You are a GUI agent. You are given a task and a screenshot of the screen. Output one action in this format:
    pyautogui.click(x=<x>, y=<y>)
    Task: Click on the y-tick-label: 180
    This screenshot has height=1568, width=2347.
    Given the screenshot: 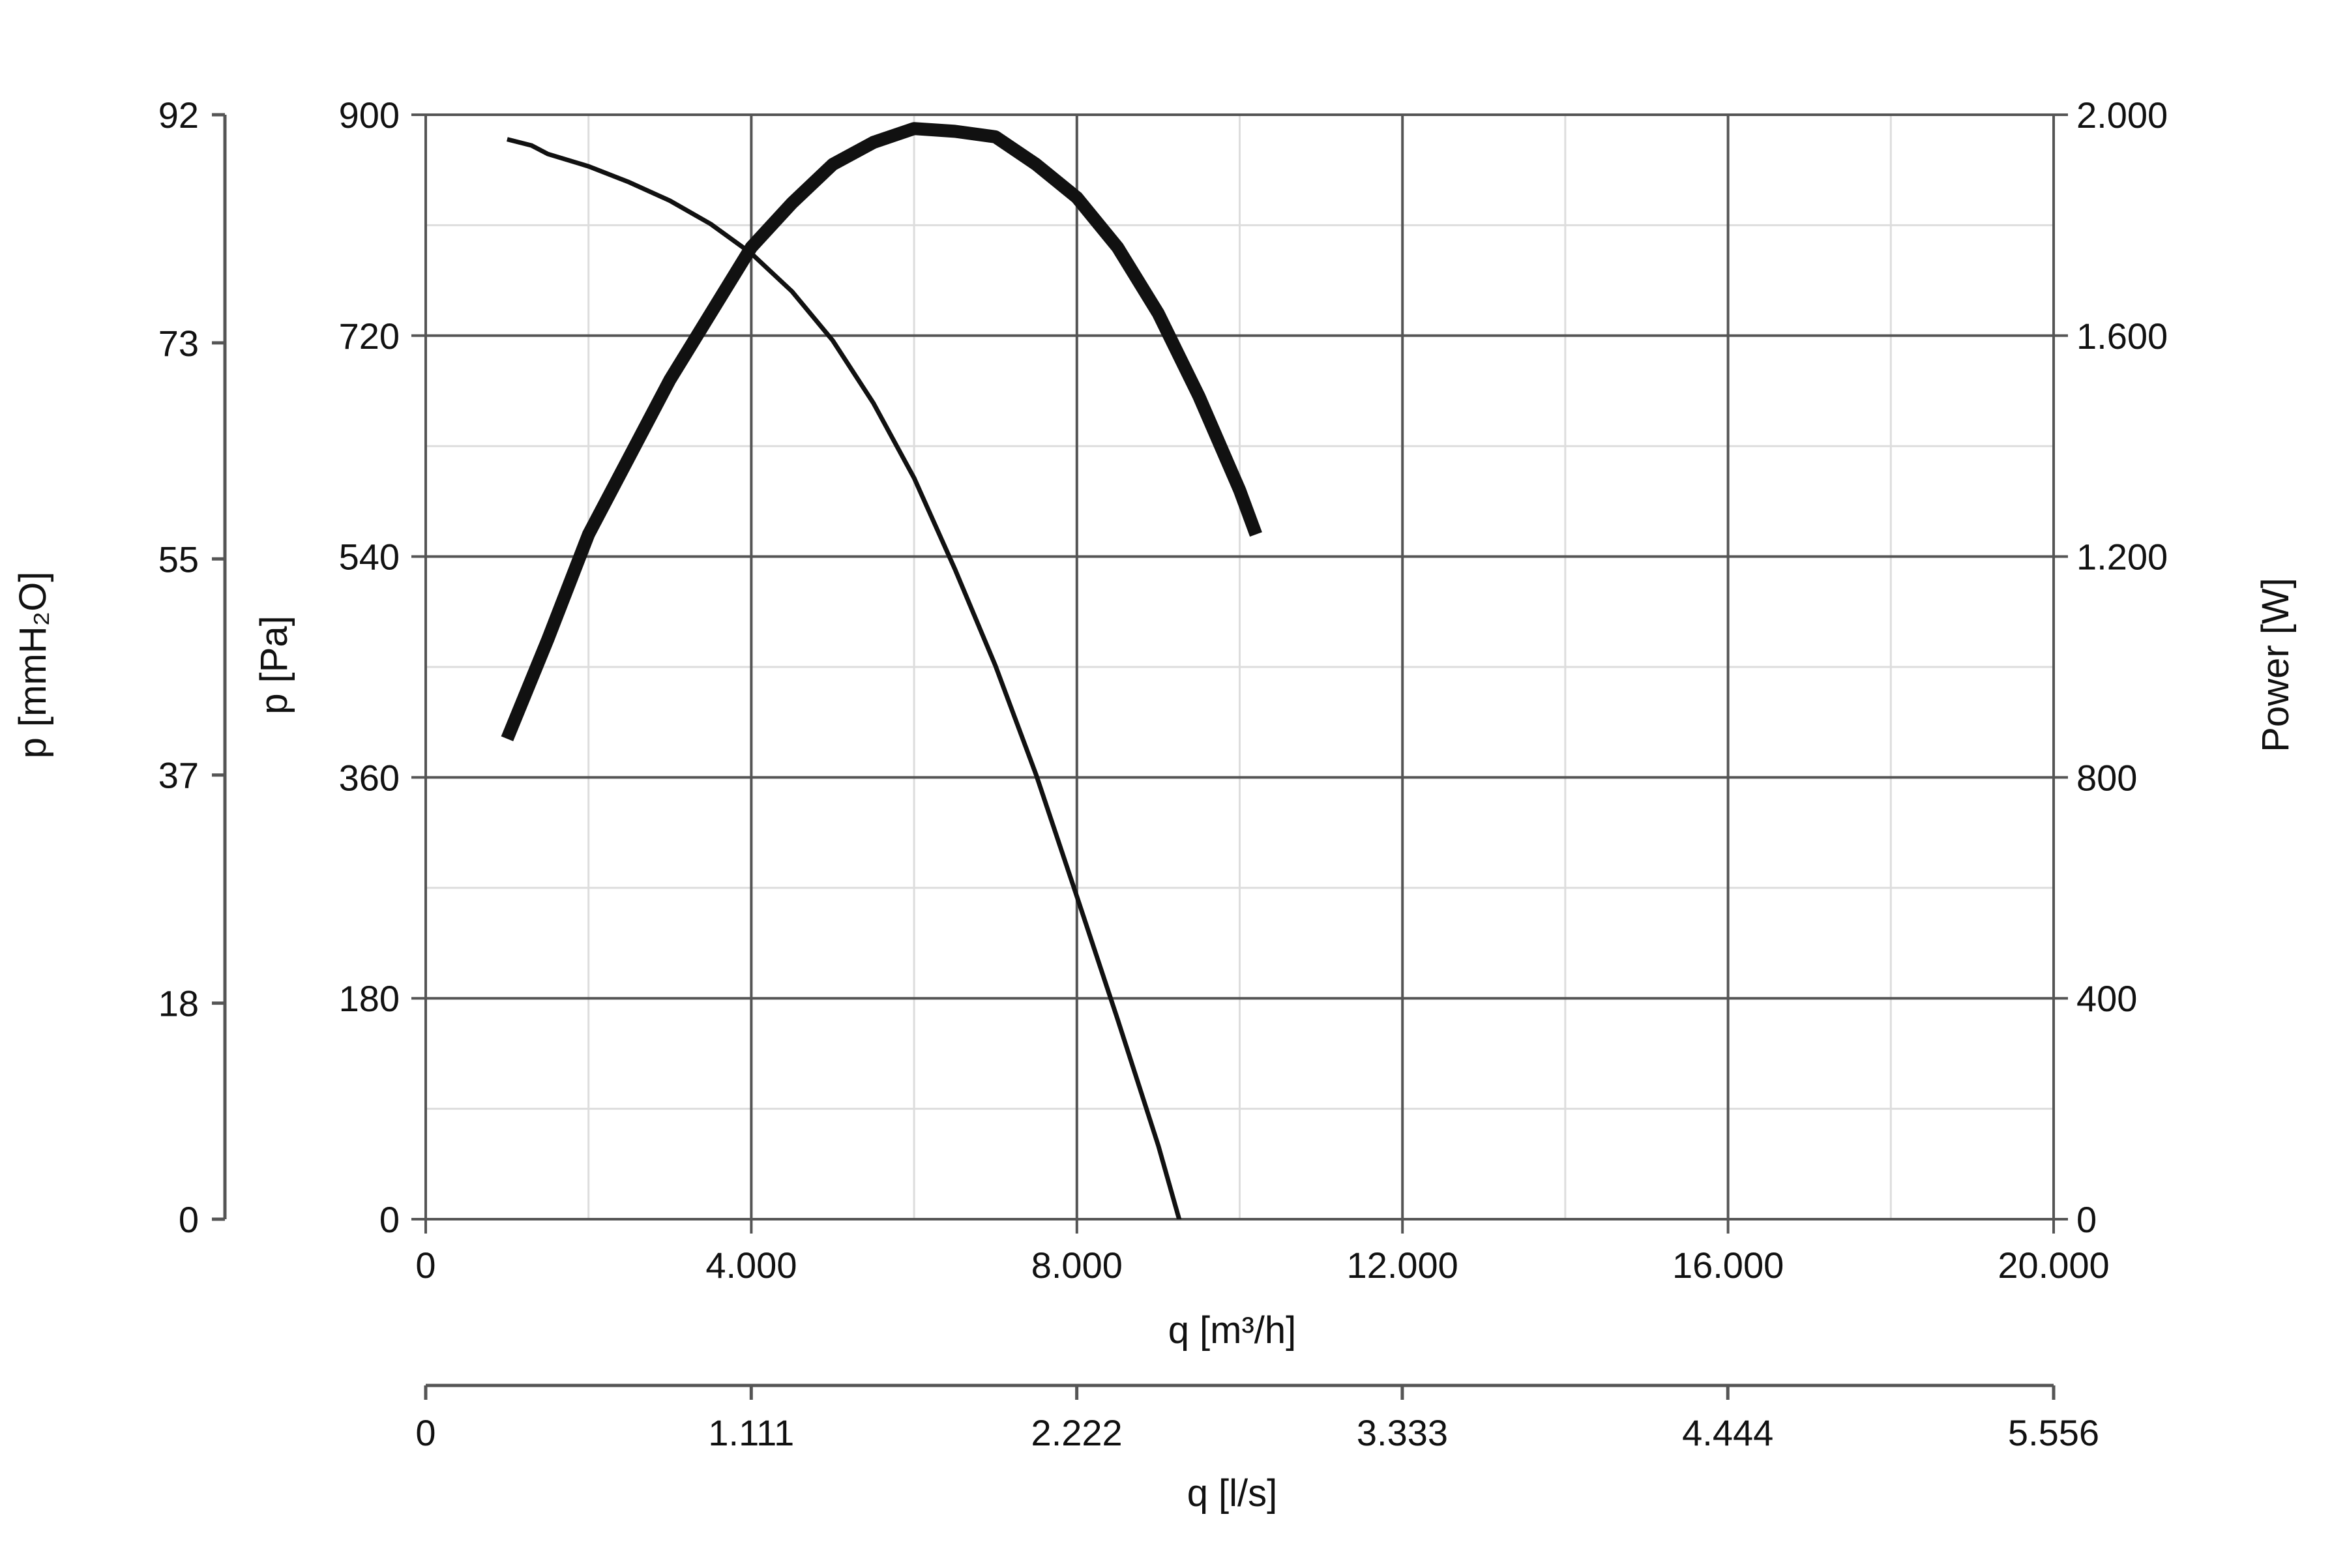 What is the action you would take?
    pyautogui.click(x=369, y=999)
    